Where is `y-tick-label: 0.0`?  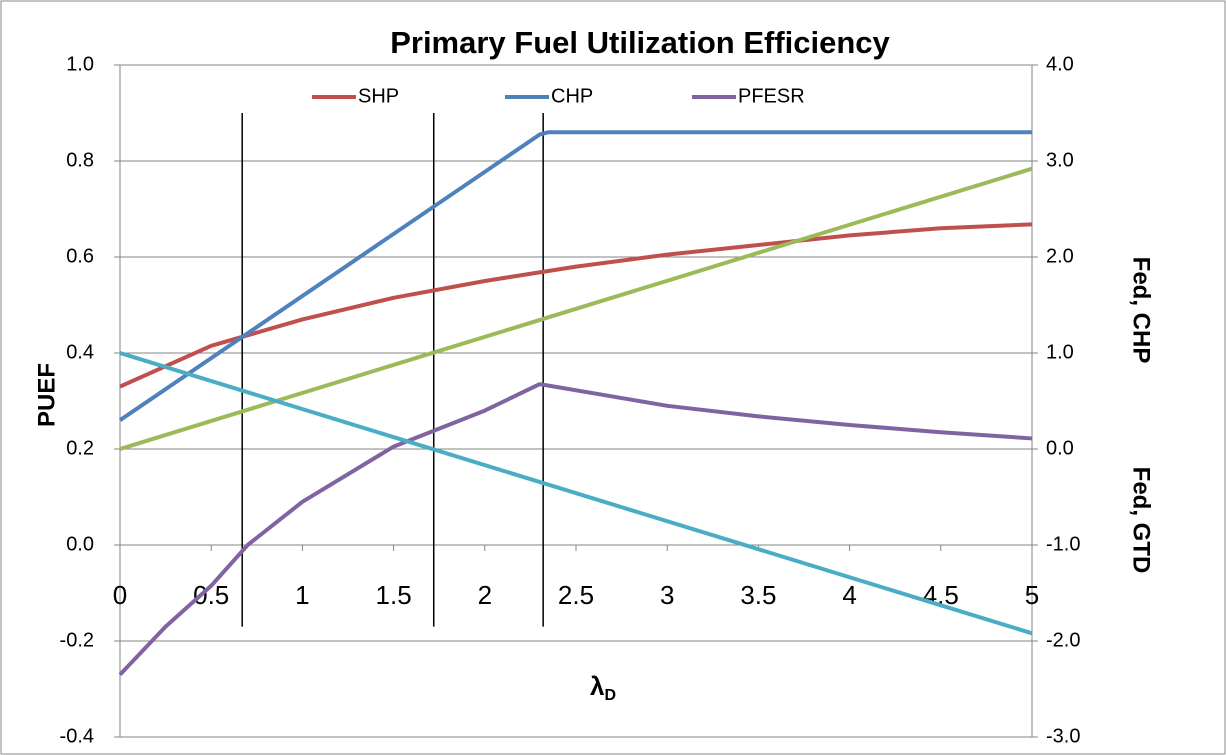
y-tick-label: 0.0 is located at coordinates (80, 544).